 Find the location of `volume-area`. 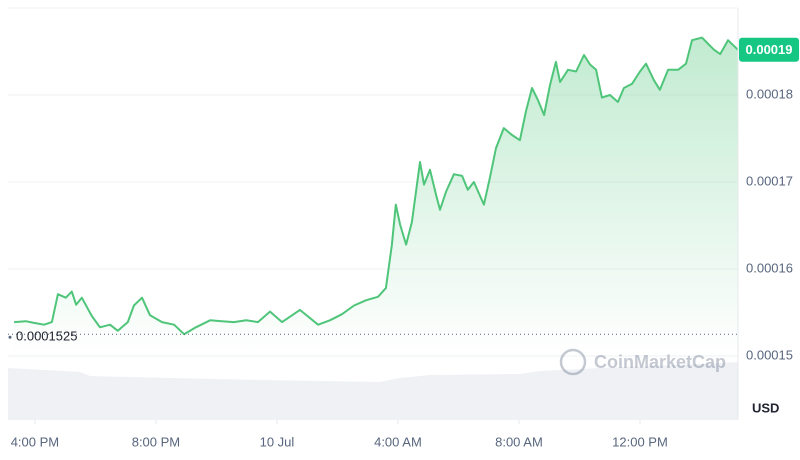

volume-area is located at coordinates (373, 391).